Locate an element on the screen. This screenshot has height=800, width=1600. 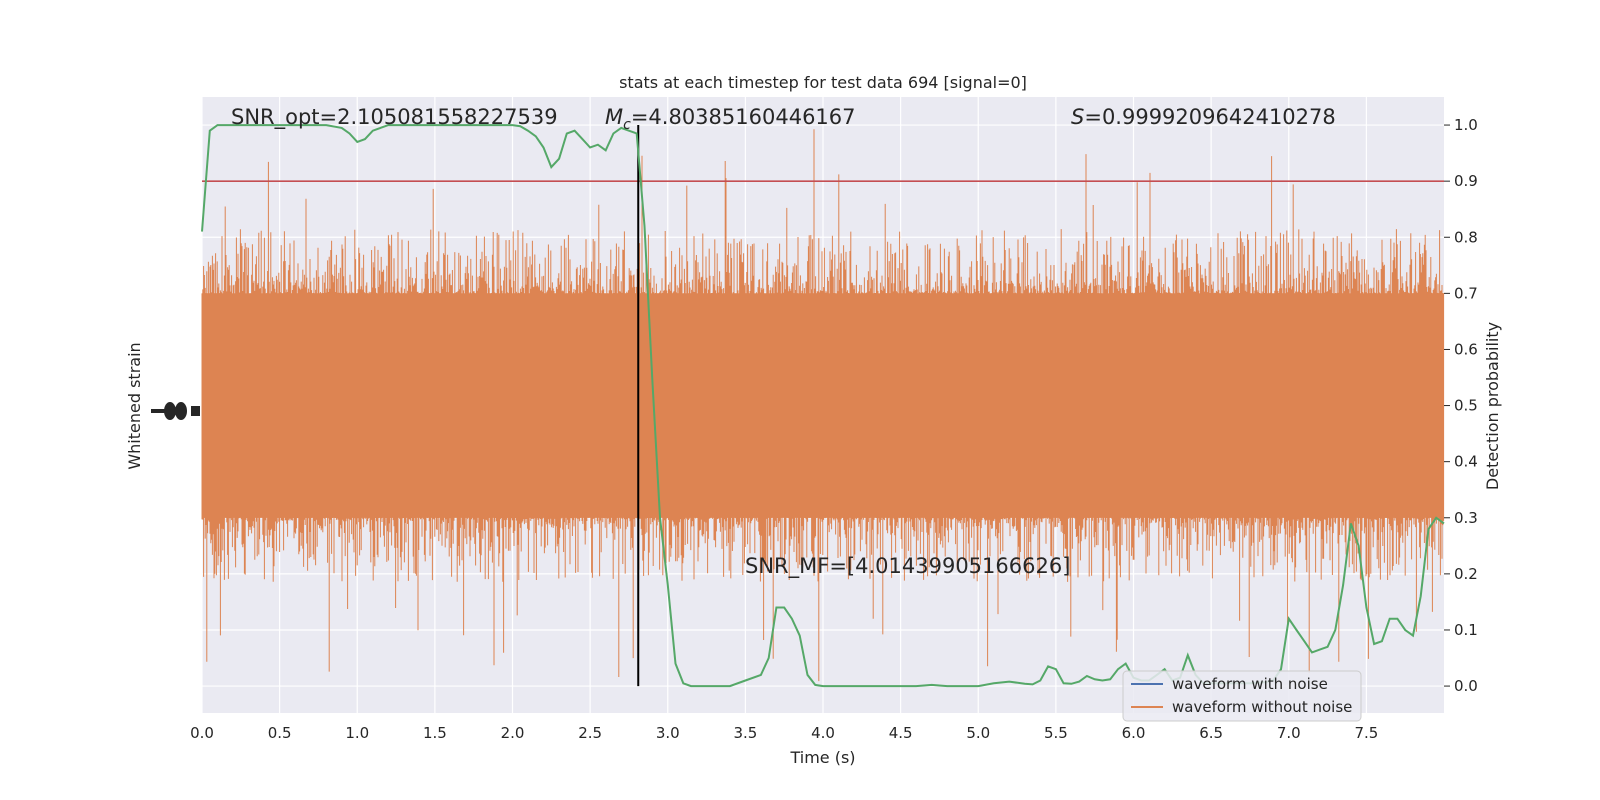
x-tick-label: 6.0 is located at coordinates (1134, 733).